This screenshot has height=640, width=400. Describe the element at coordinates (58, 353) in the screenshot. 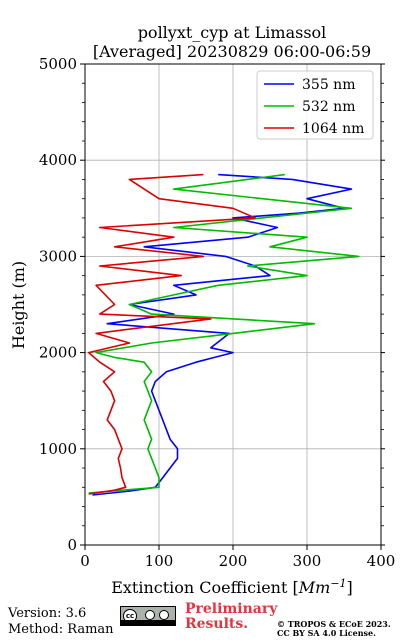

I see `y-tick-label: 2000` at that location.